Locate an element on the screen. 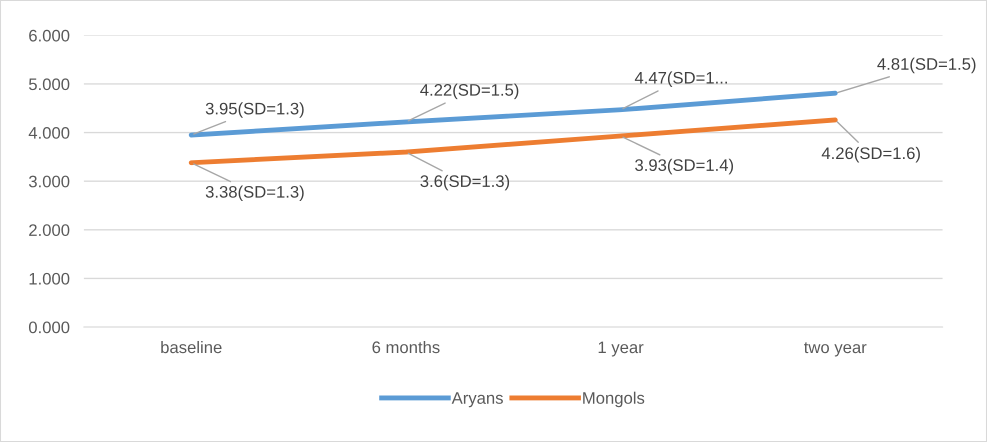  data-label: 4.81(SD=1.5) is located at coordinates (926, 66).